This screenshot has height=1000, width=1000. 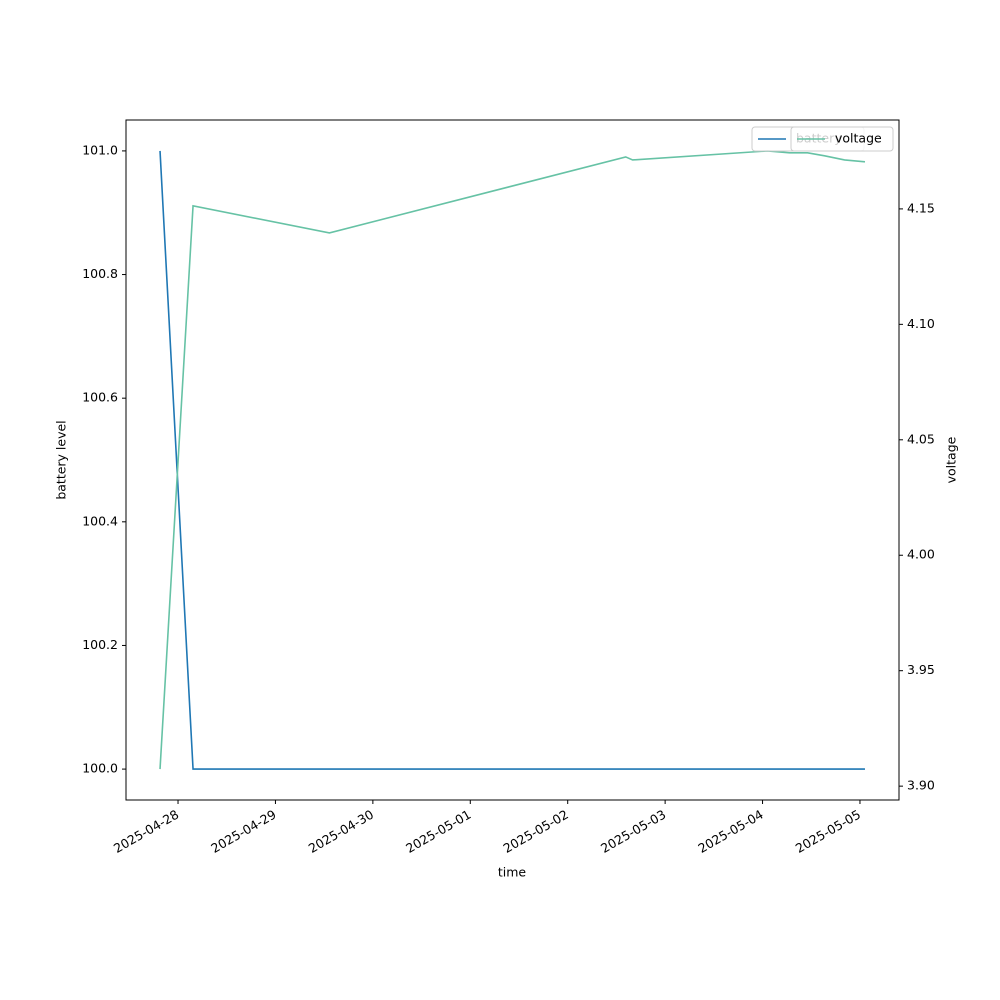 What do you see at coordinates (61, 459) in the screenshot?
I see `y-axis-label: battery level` at bounding box center [61, 459].